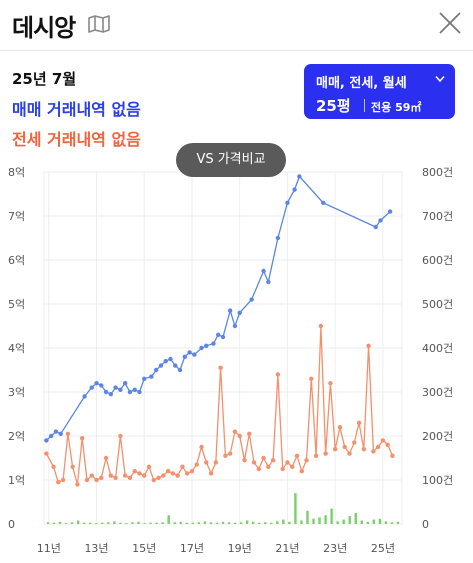 Image resolution: width=473 pixels, height=563 pixels. Describe the element at coordinates (16, 392) in the screenshot. I see `y-left-tick-label: 3억` at that location.